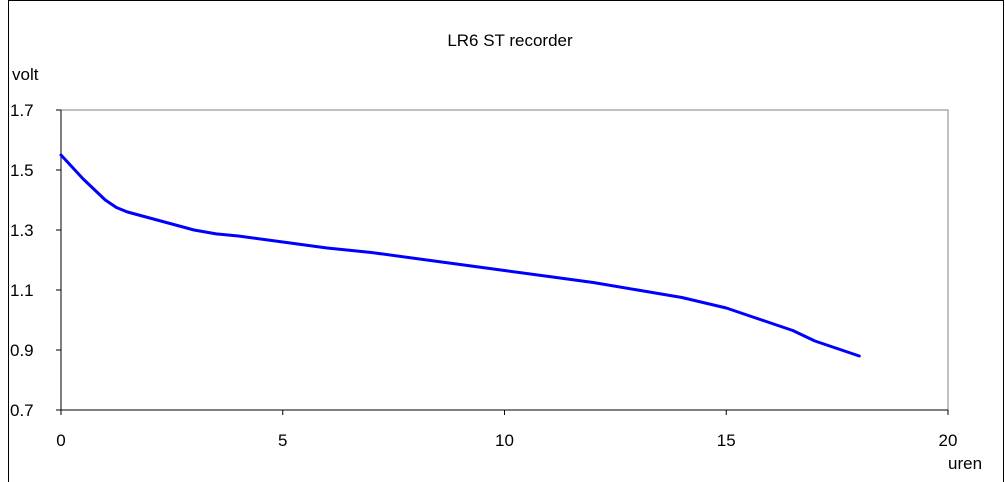 The image size is (1005, 482). Describe the element at coordinates (22, 230) in the screenshot. I see `y-tick-label: 1.3` at that location.